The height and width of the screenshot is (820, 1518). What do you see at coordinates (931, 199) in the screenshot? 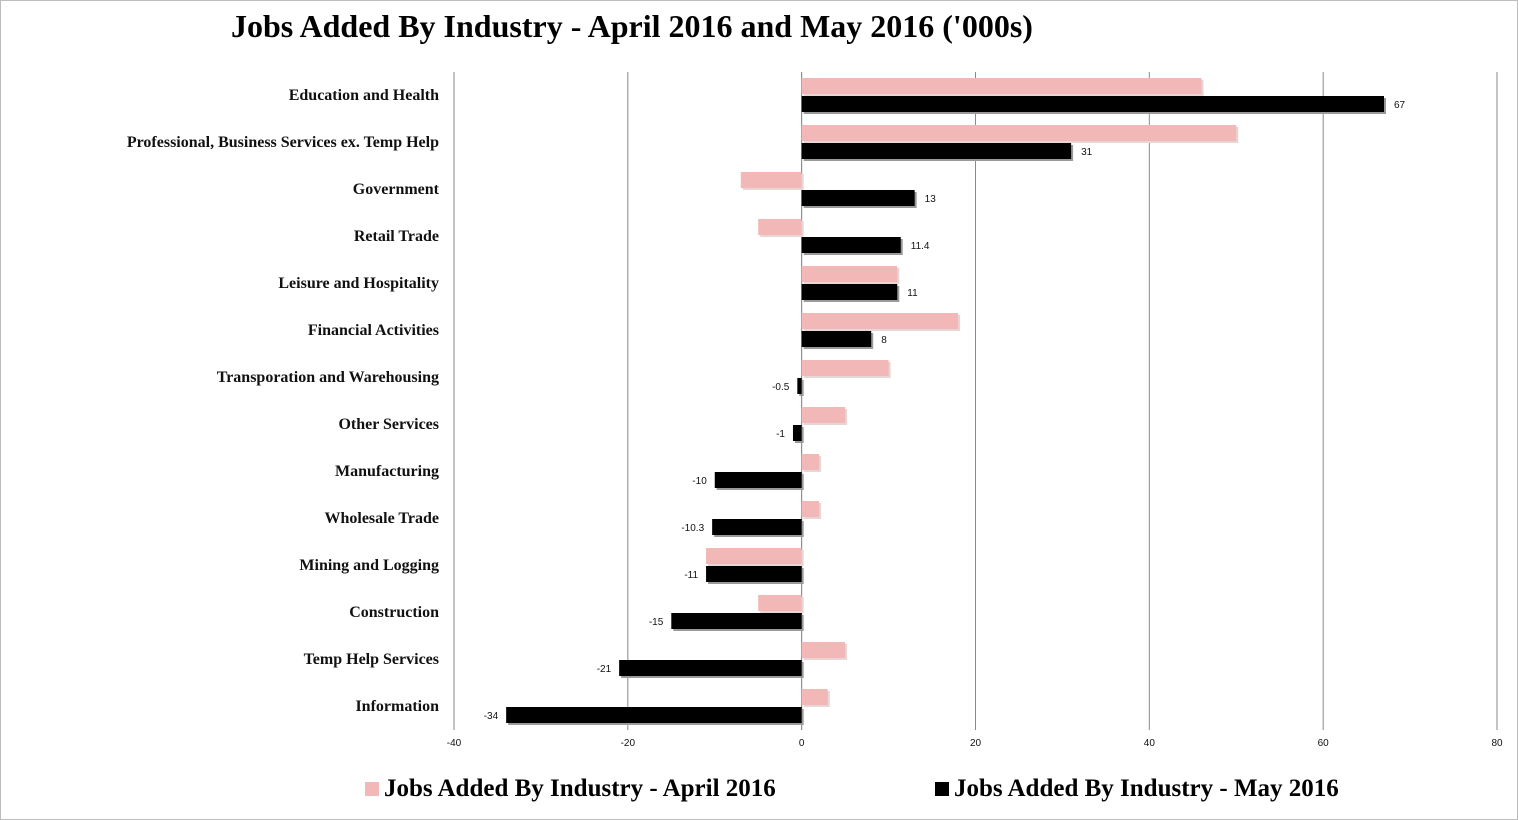
I see `data-label-s1-2: 13` at bounding box center [931, 199].